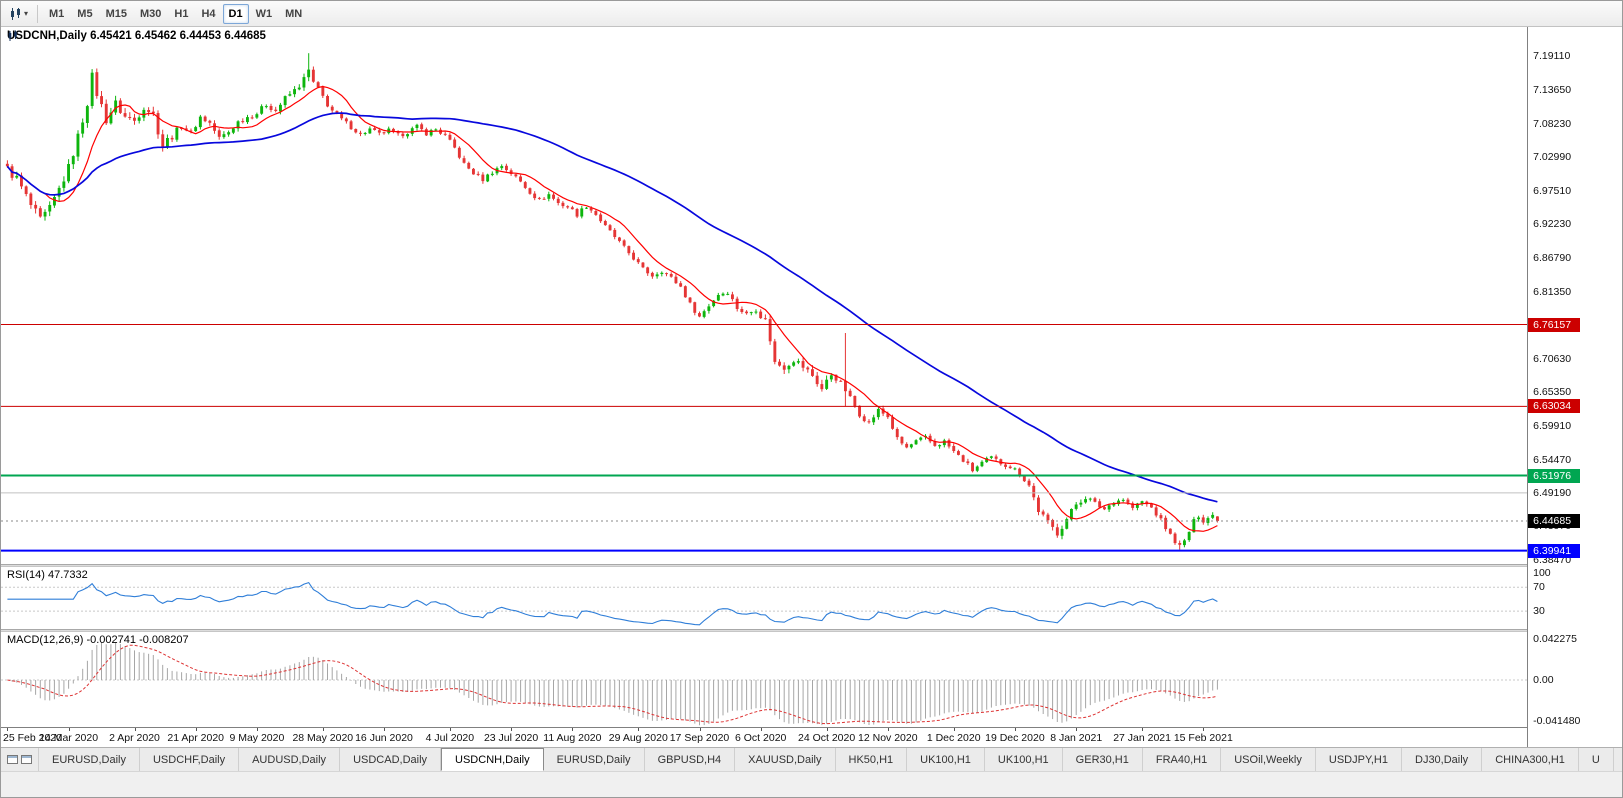 The image size is (1623, 798). Describe the element at coordinates (1103, 759) in the screenshot. I see `tab-ger30-h1: GER30,H1` at that location.